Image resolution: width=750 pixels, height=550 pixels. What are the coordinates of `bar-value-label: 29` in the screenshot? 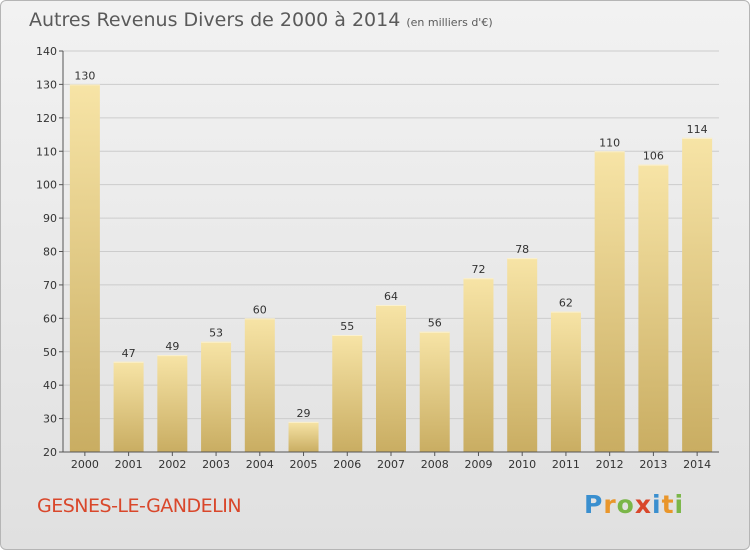 It's located at (304, 413).